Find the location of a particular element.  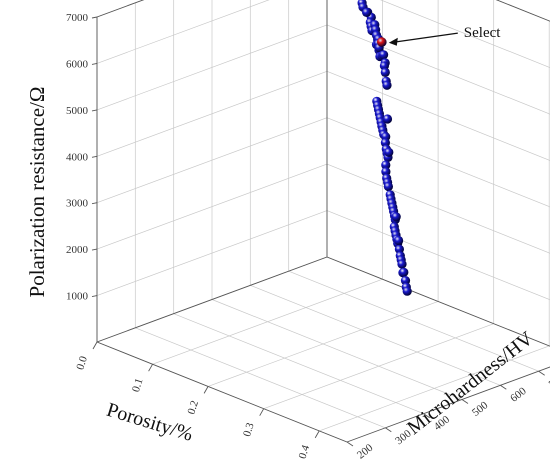

x-tick-label: 0.3 is located at coordinates (249, 429).